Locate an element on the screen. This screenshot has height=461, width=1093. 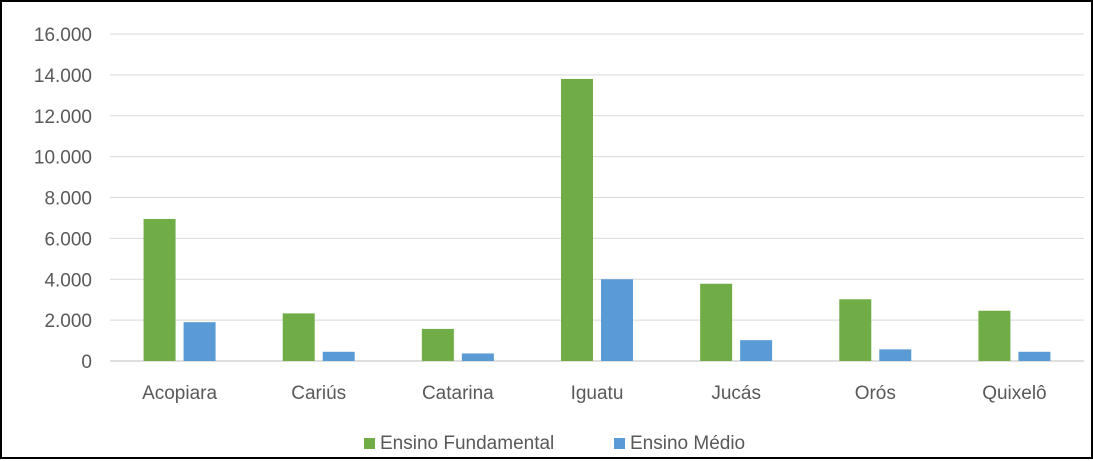
y-tick-label: 12.000 is located at coordinates (63, 117).